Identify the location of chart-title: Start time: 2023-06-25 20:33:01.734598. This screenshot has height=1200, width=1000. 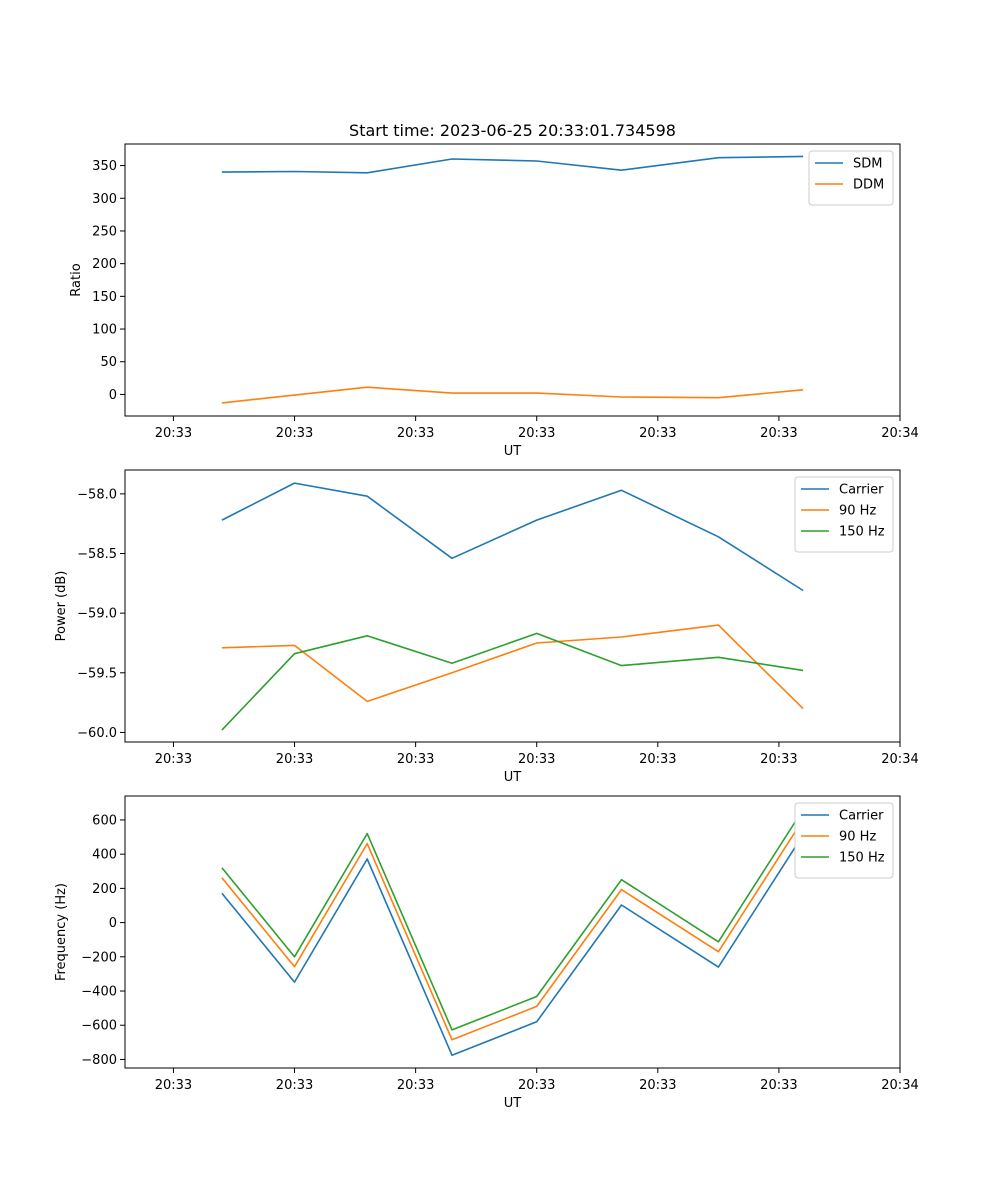
(512, 130).